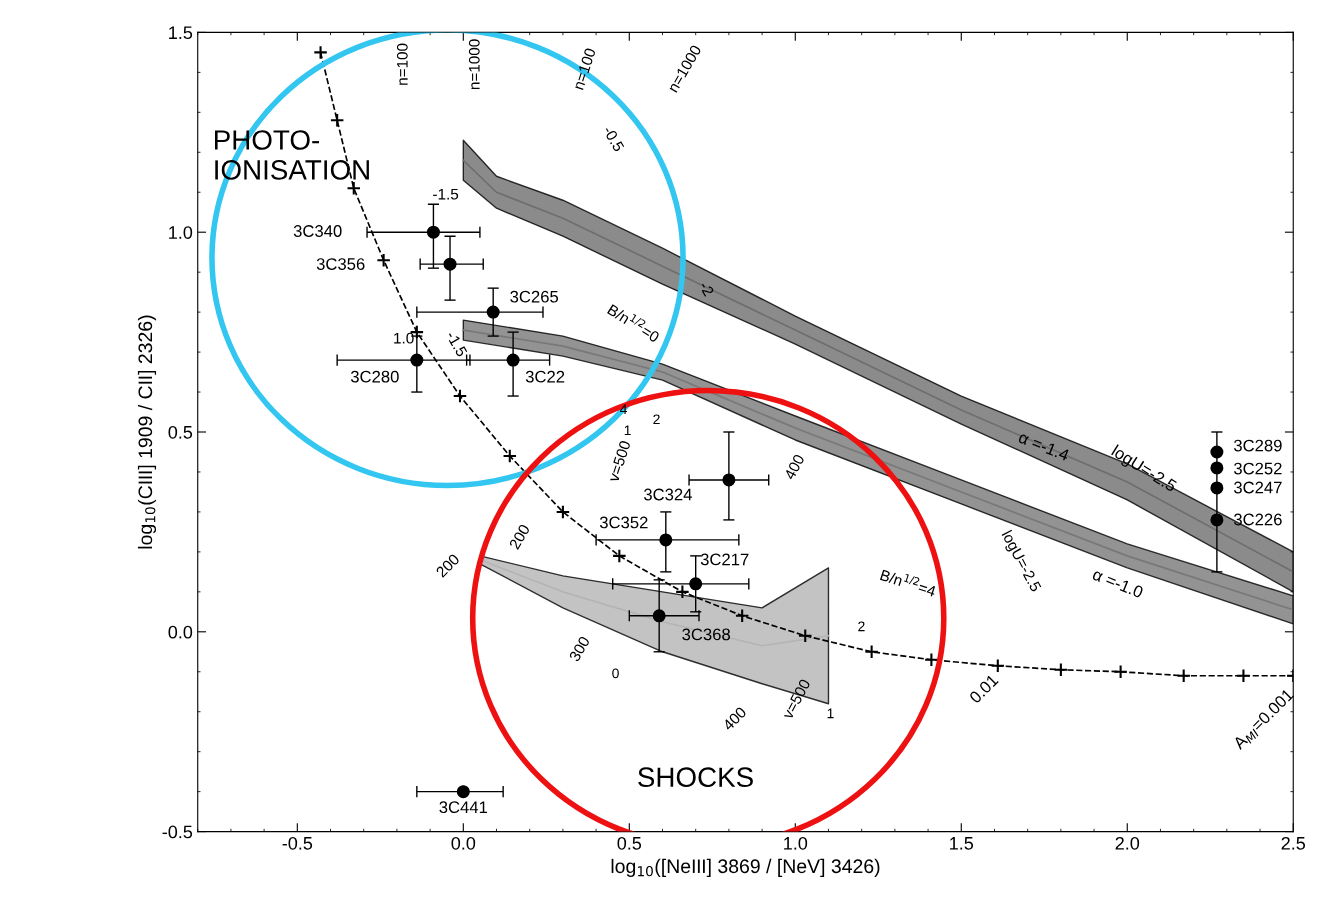 The width and height of the screenshot is (1336, 900). Describe the element at coordinates (623, 522) in the screenshot. I see `annotation: 3C352` at that location.